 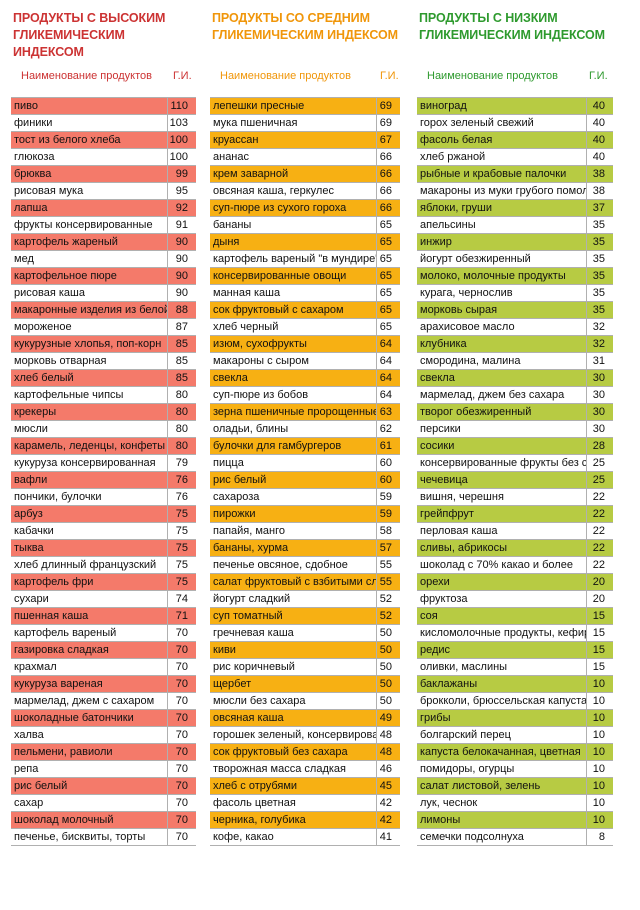 What do you see at coordinates (515, 344) in the screenshot?
I see `table-row: клубника 32` at bounding box center [515, 344].